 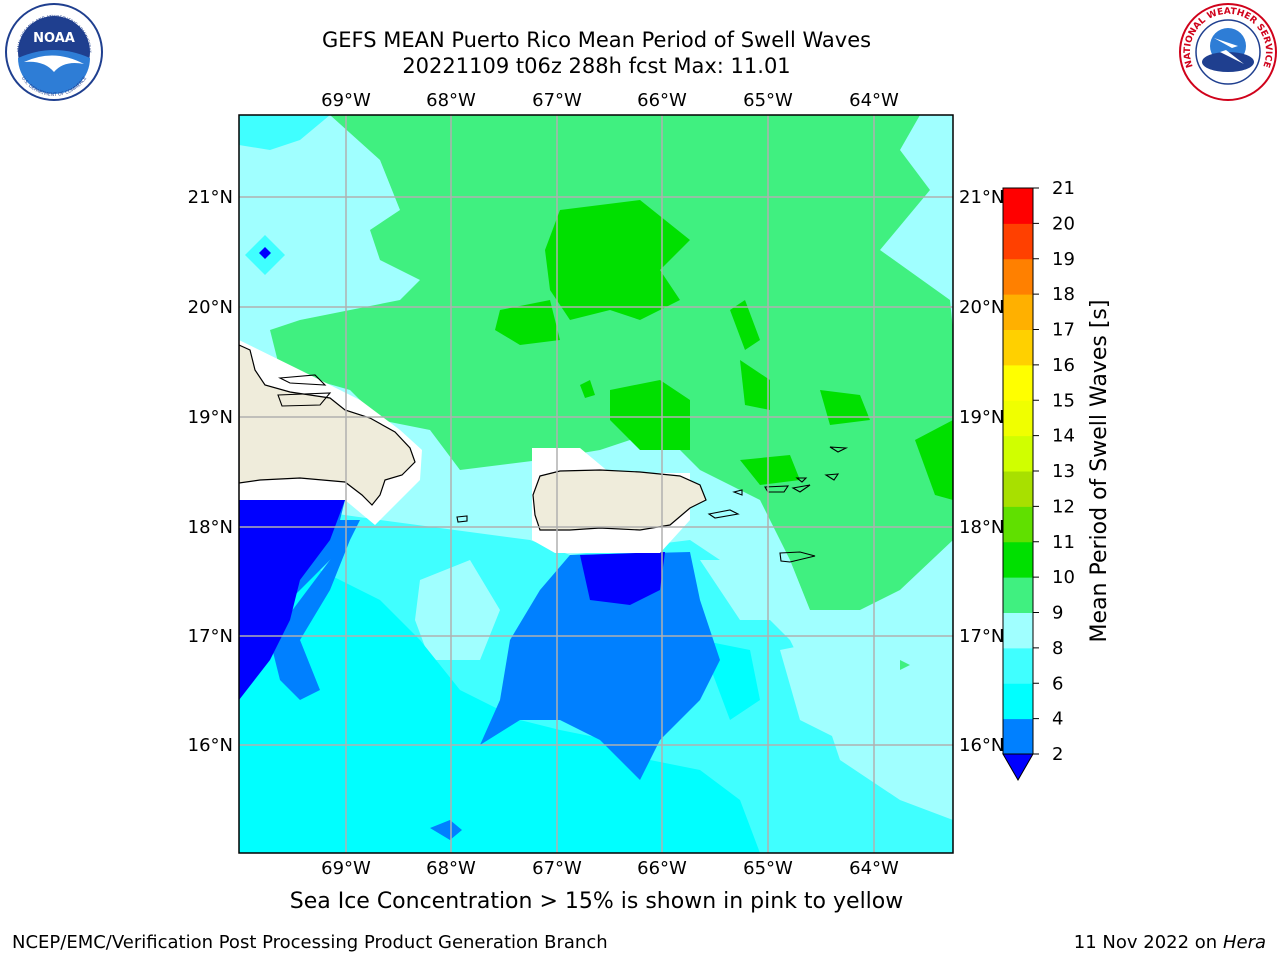 What do you see at coordinates (1057, 648) in the screenshot?
I see `colorbar-tick-label: 8` at bounding box center [1057, 648].